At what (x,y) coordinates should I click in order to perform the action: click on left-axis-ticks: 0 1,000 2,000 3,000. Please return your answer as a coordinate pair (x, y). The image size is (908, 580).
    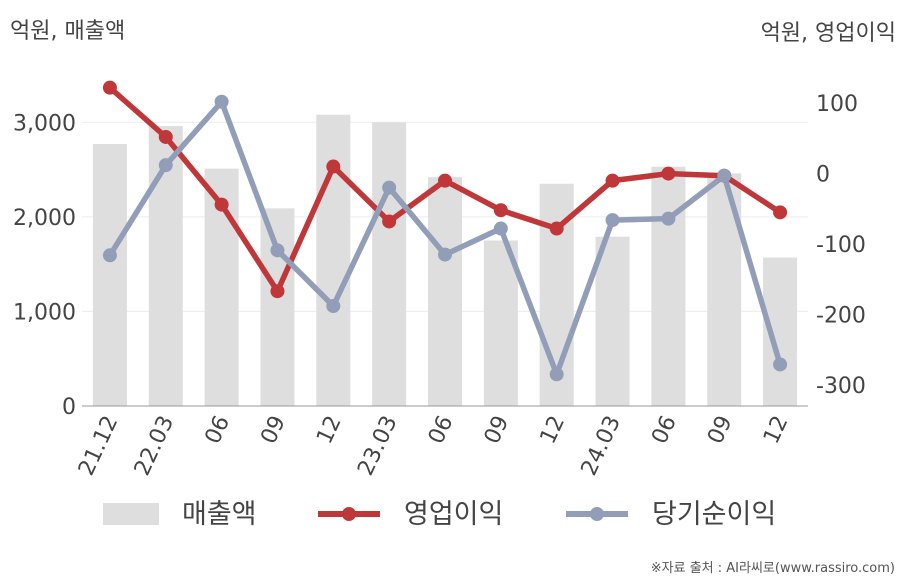
    Looking at the image, I should click on (44, 265).